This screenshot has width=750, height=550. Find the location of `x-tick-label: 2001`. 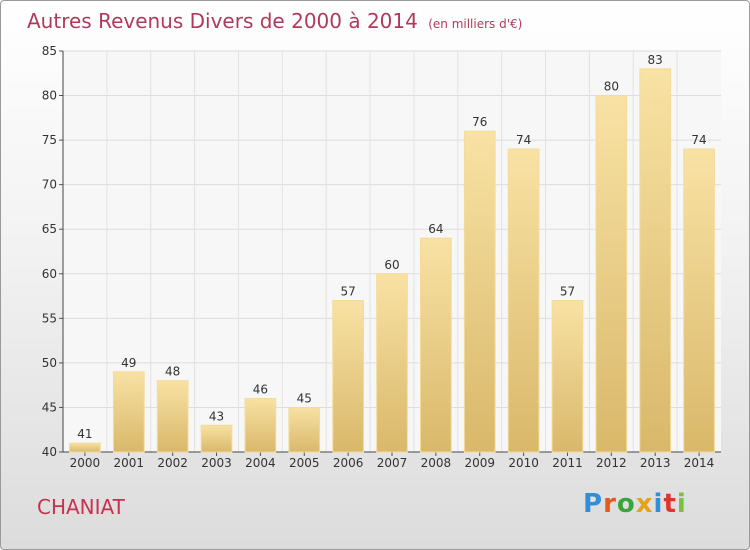

x-tick-label: 2001 is located at coordinates (129, 463).